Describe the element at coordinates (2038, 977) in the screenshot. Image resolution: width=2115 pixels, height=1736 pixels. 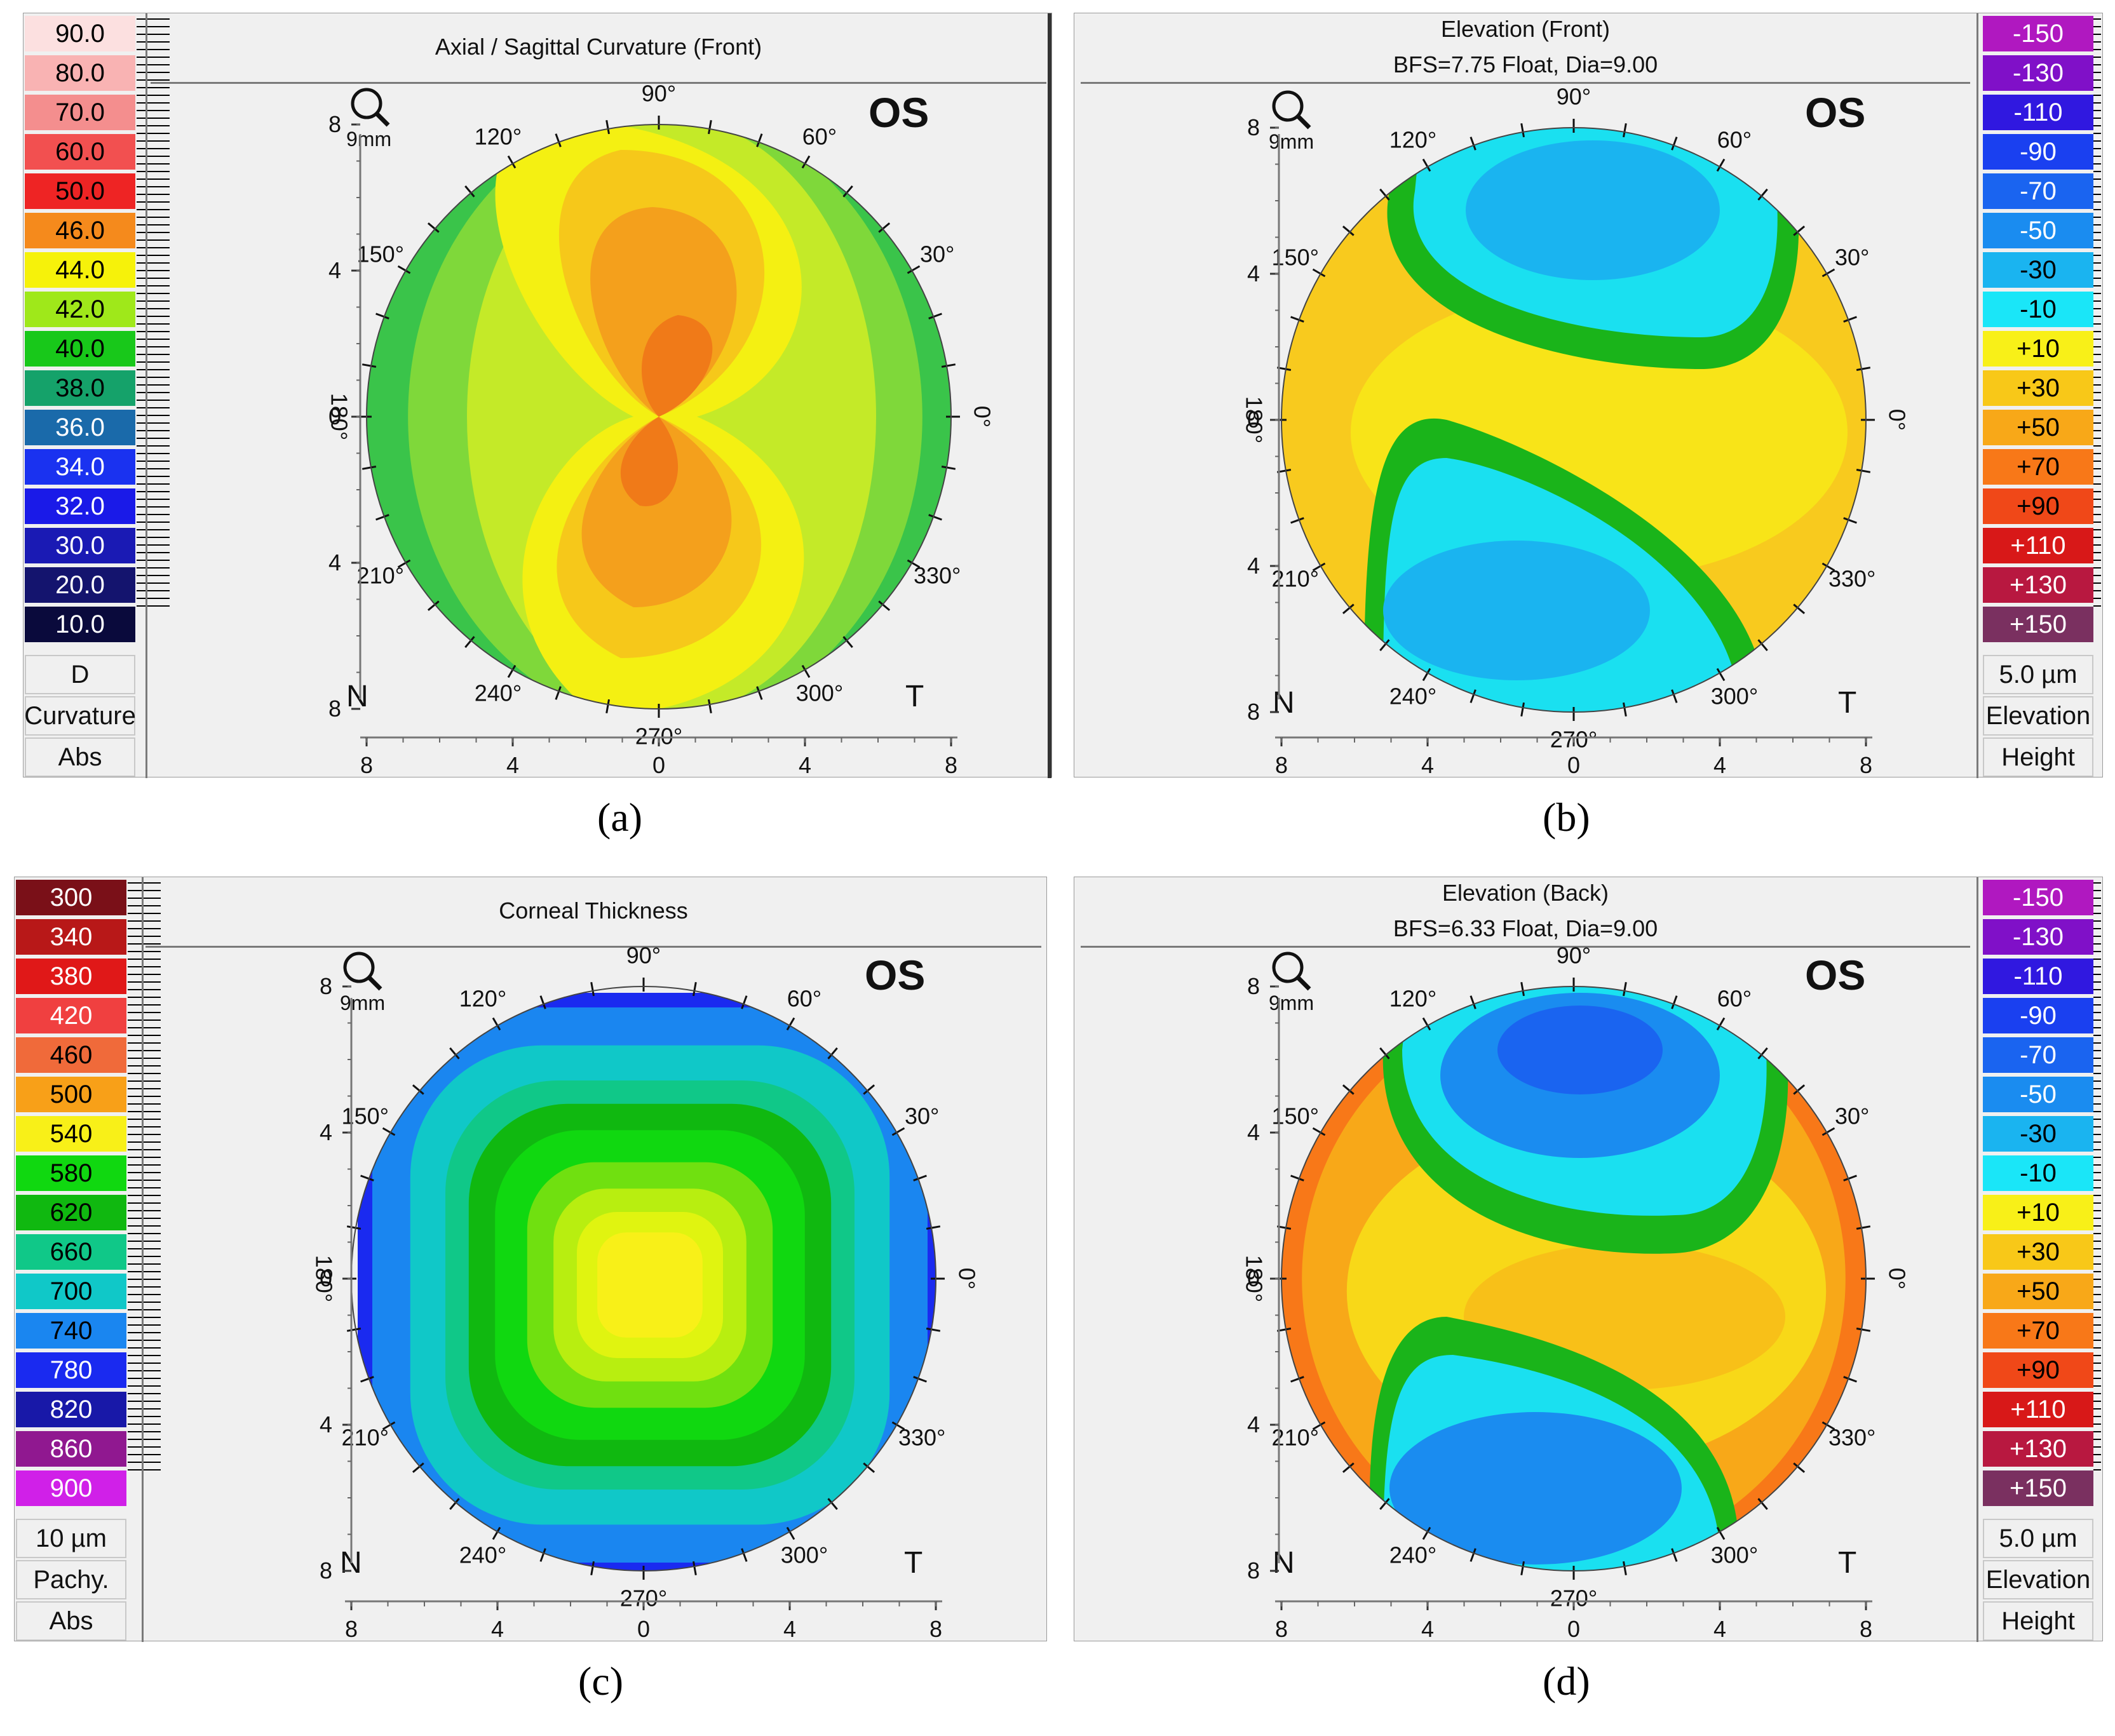
I see `scale-swatch: -110` at that location.